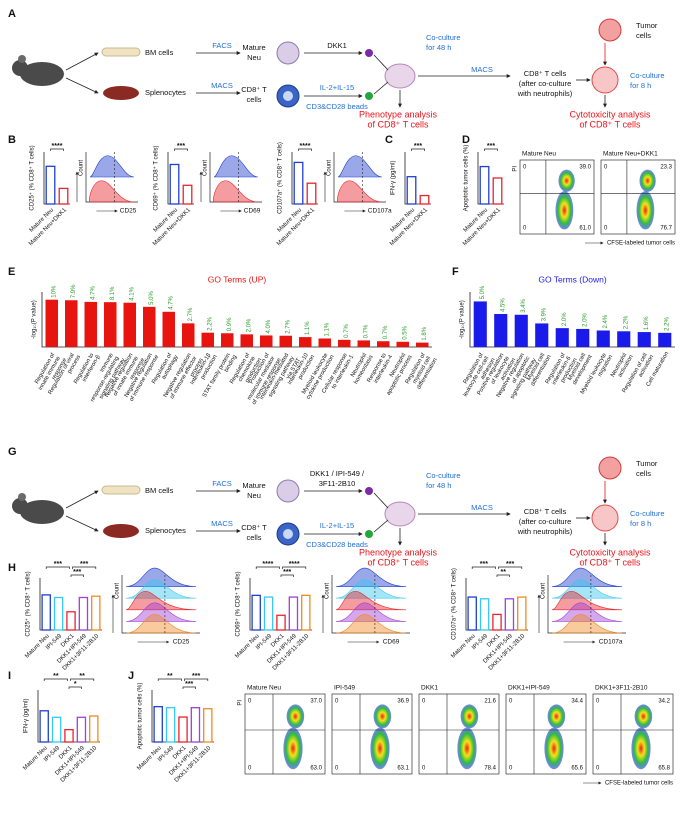  I want to click on flow-y-label: PI, so click(241, 703).